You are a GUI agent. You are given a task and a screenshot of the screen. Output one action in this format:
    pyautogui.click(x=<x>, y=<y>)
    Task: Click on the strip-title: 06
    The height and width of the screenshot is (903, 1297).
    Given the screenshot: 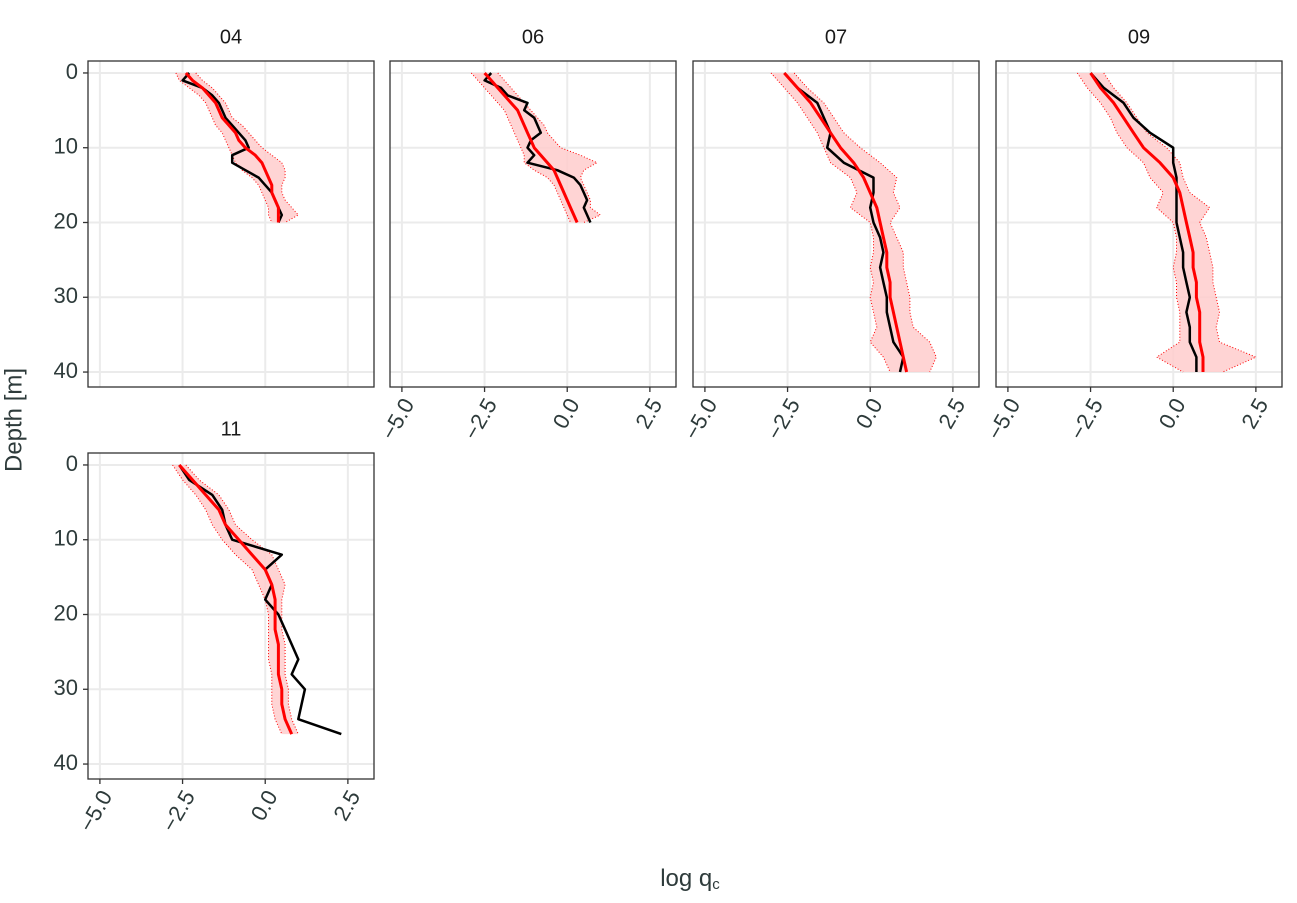 What is the action you would take?
    pyautogui.click(x=533, y=37)
    